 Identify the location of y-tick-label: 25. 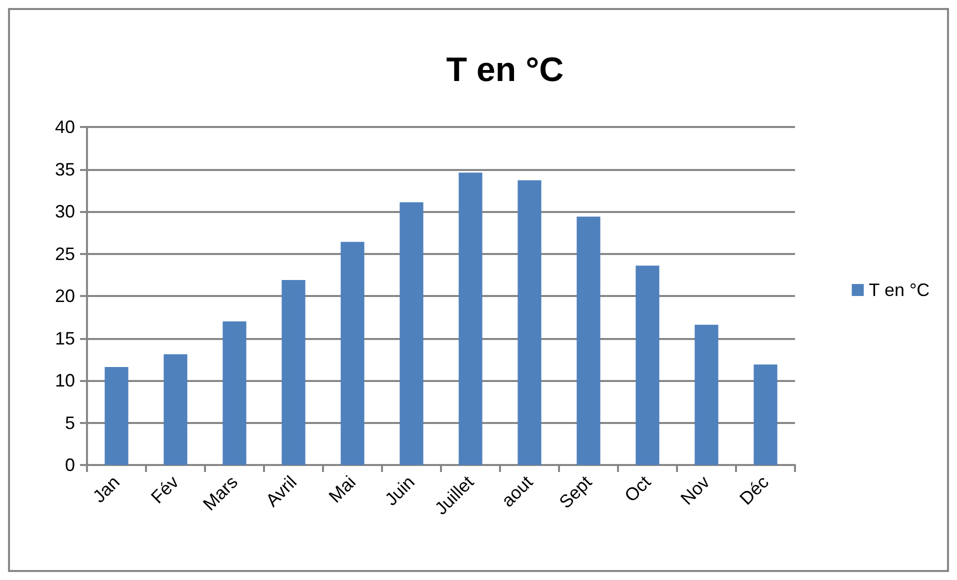
(64, 254).